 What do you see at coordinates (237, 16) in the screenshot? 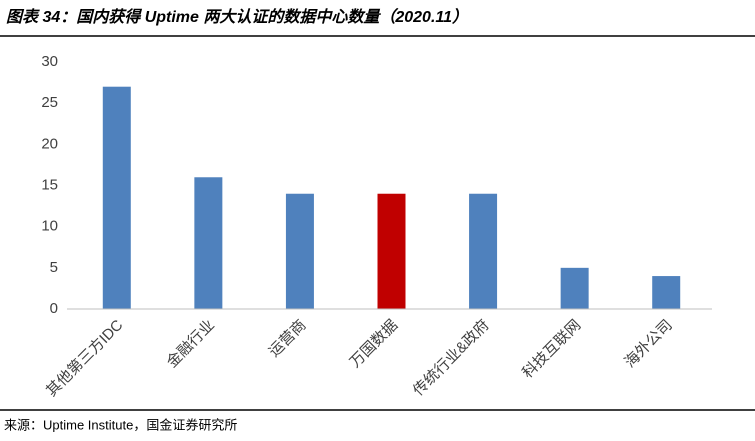
I see `chart-title: 图表 34：国内获得 Uptime 两大认证的数据中心数量（2020.11）` at bounding box center [237, 16].